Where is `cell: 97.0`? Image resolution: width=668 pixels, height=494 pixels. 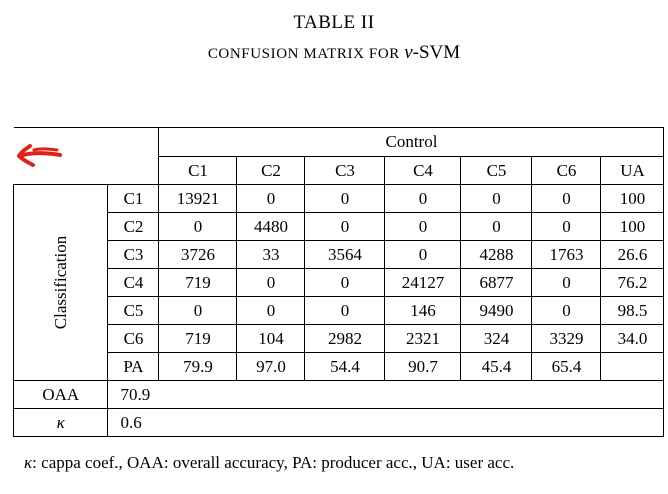
cell: 97.0 is located at coordinates (271, 366).